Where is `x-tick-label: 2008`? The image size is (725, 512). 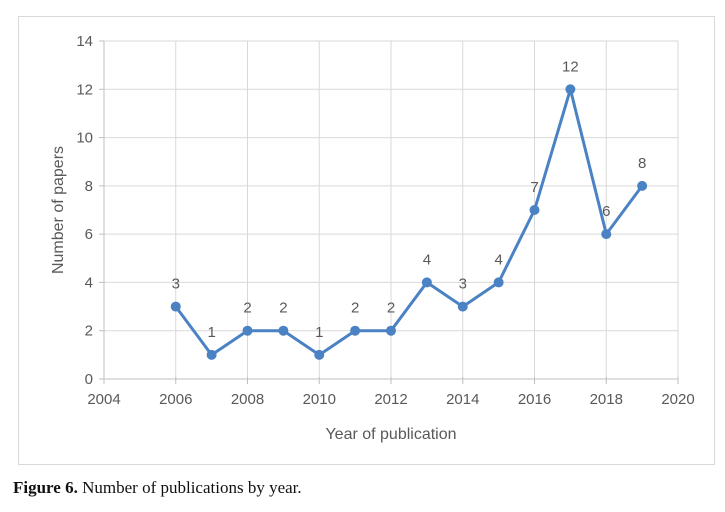 x-tick-label: 2008 is located at coordinates (247, 399).